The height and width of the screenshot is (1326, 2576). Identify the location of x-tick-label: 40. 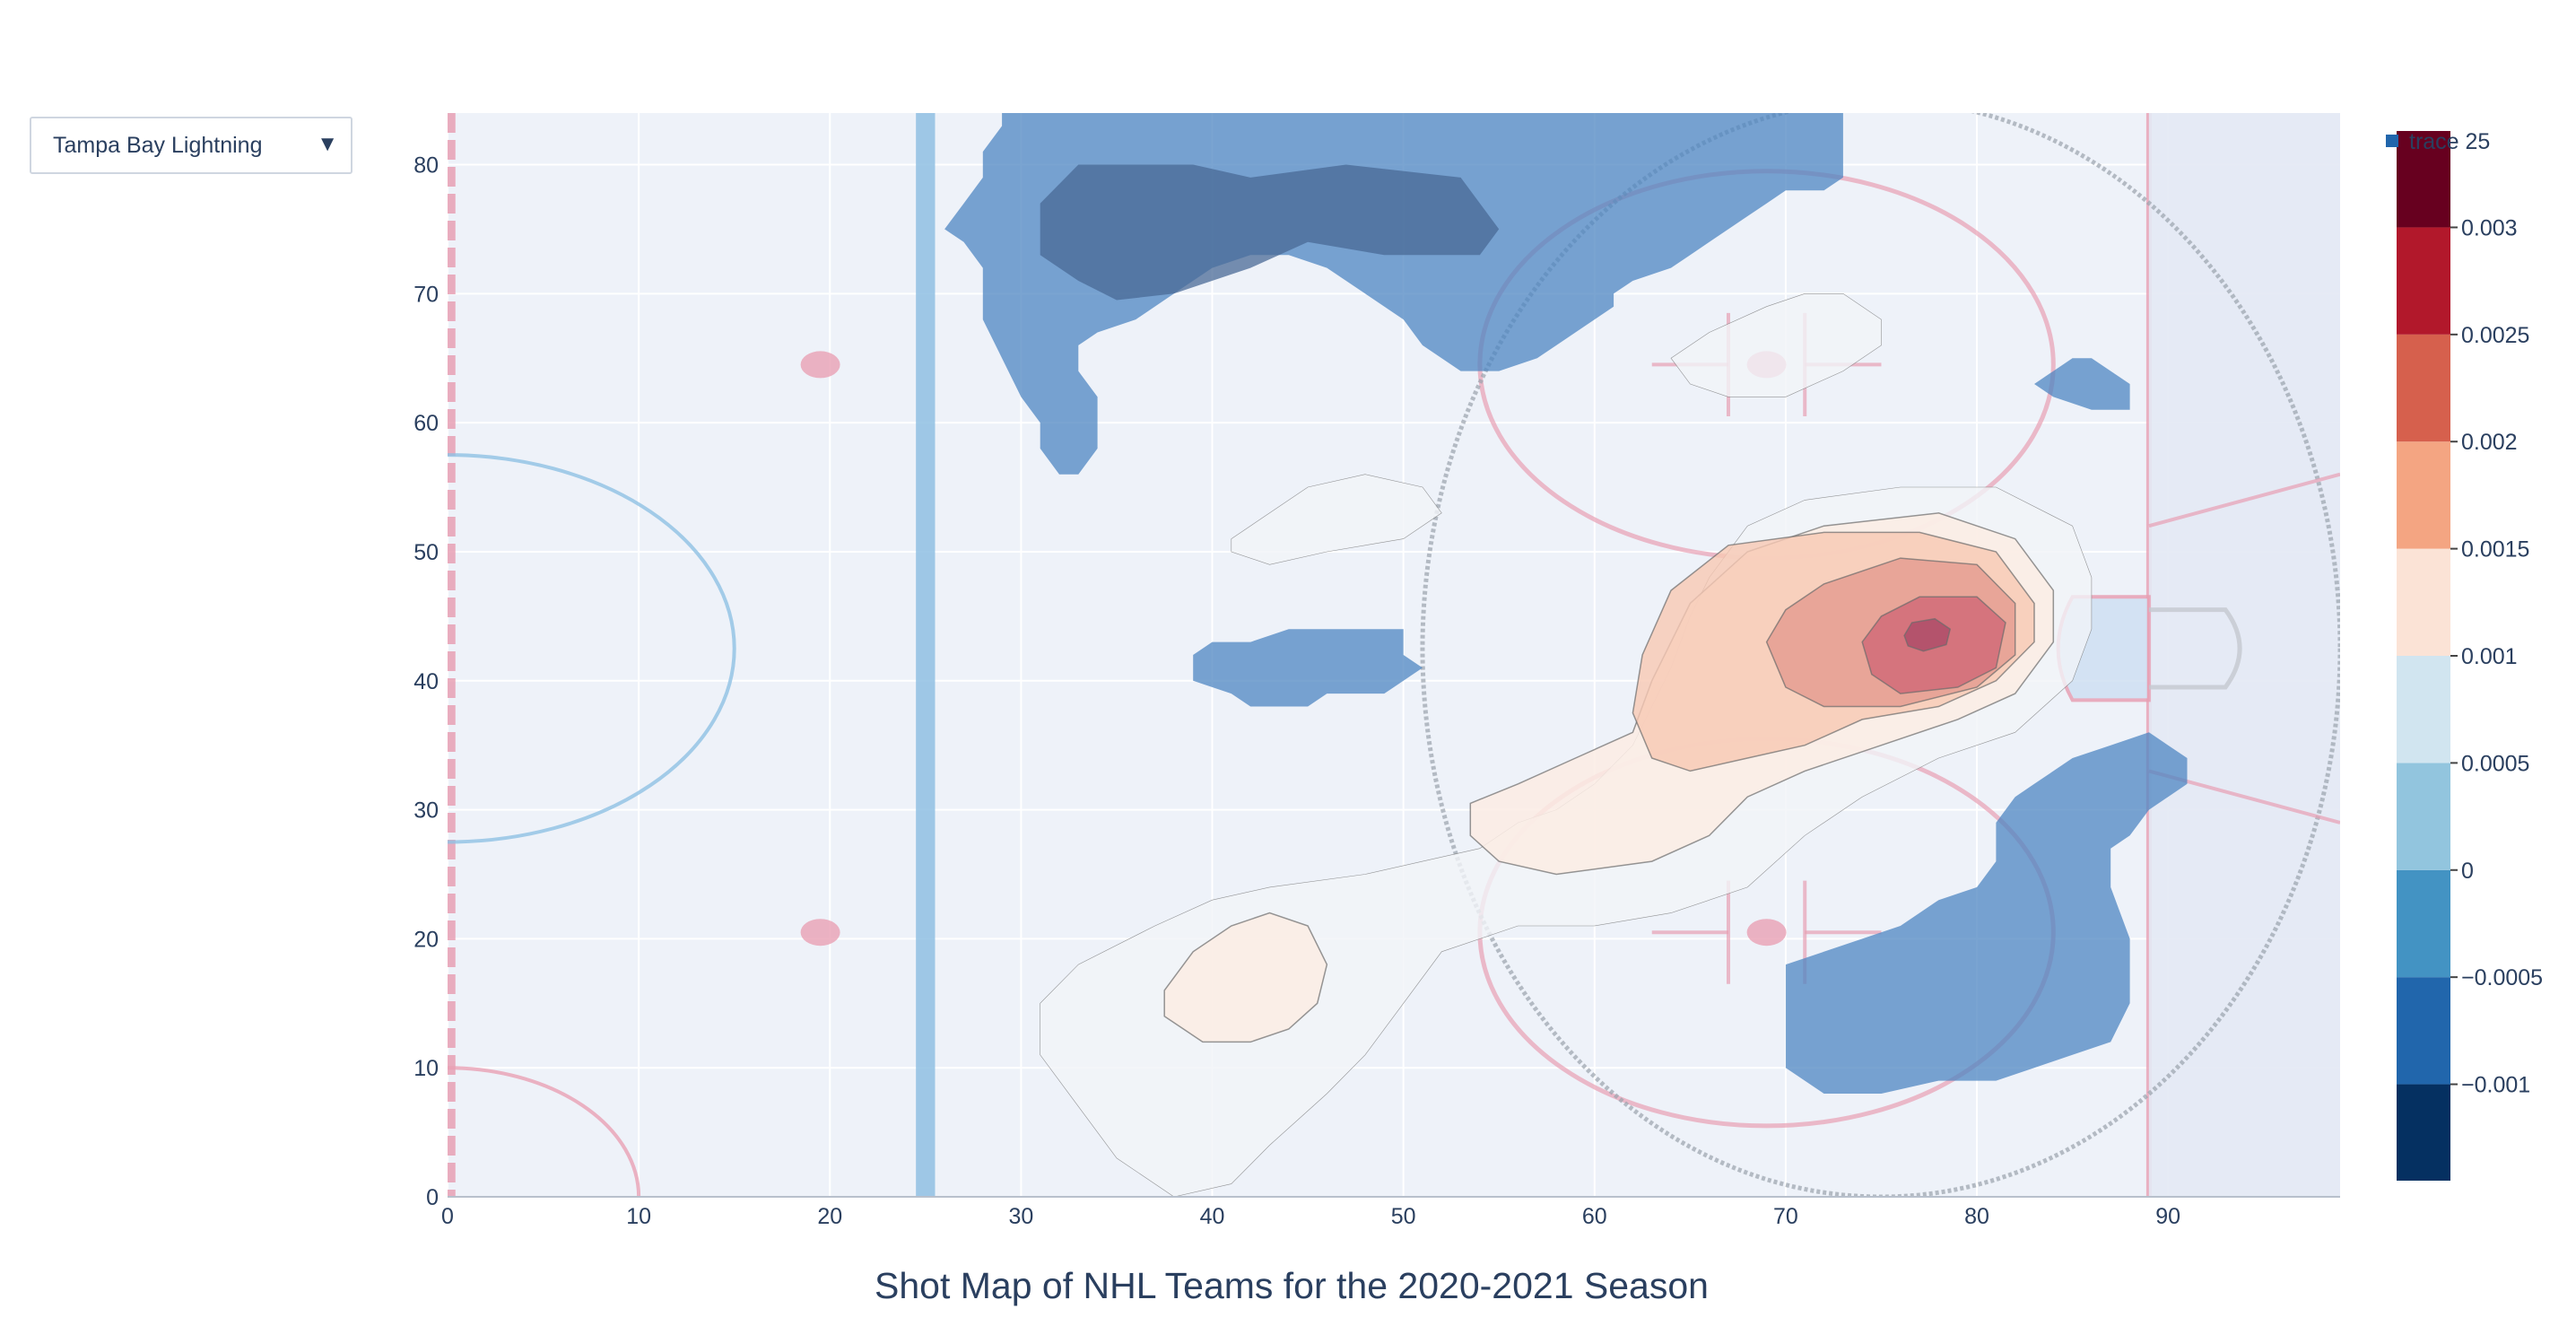
(1212, 1216).